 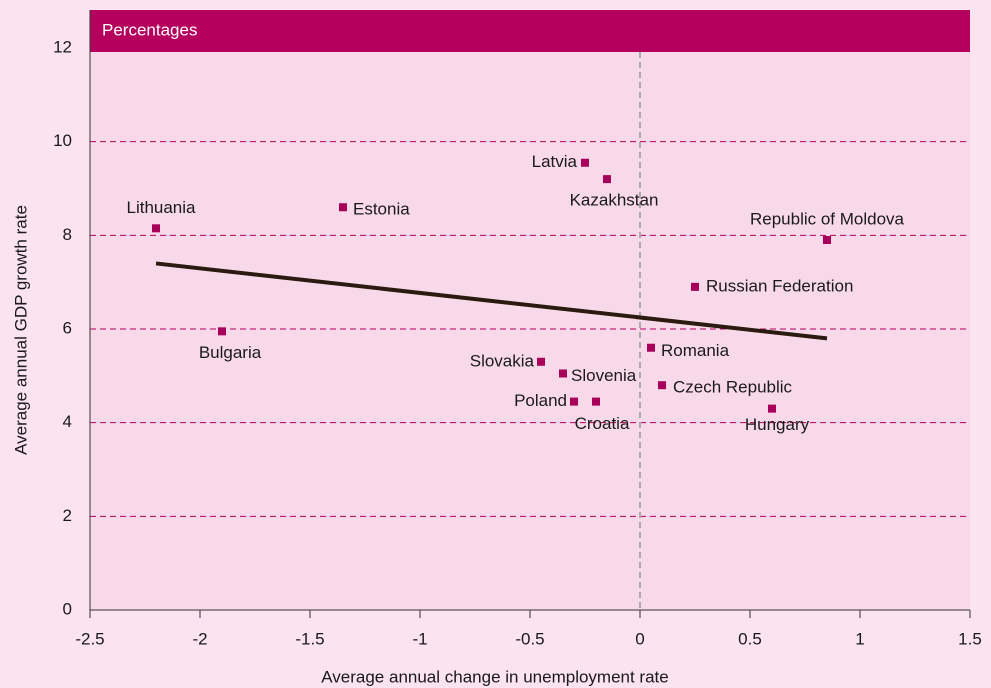 What do you see at coordinates (555, 161) in the screenshot?
I see `point-label: Latvia` at bounding box center [555, 161].